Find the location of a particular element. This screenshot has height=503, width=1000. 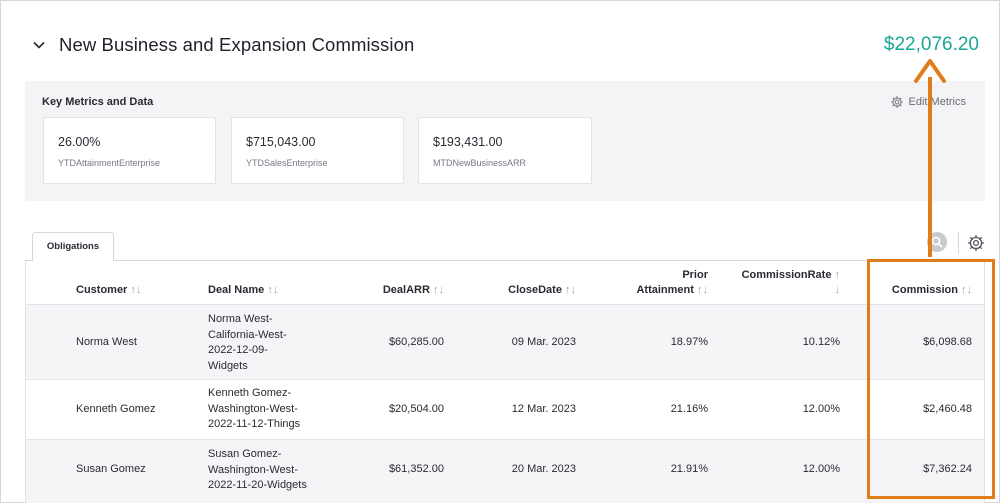

cell-deal-arr: $60,285.00 is located at coordinates (416, 342).